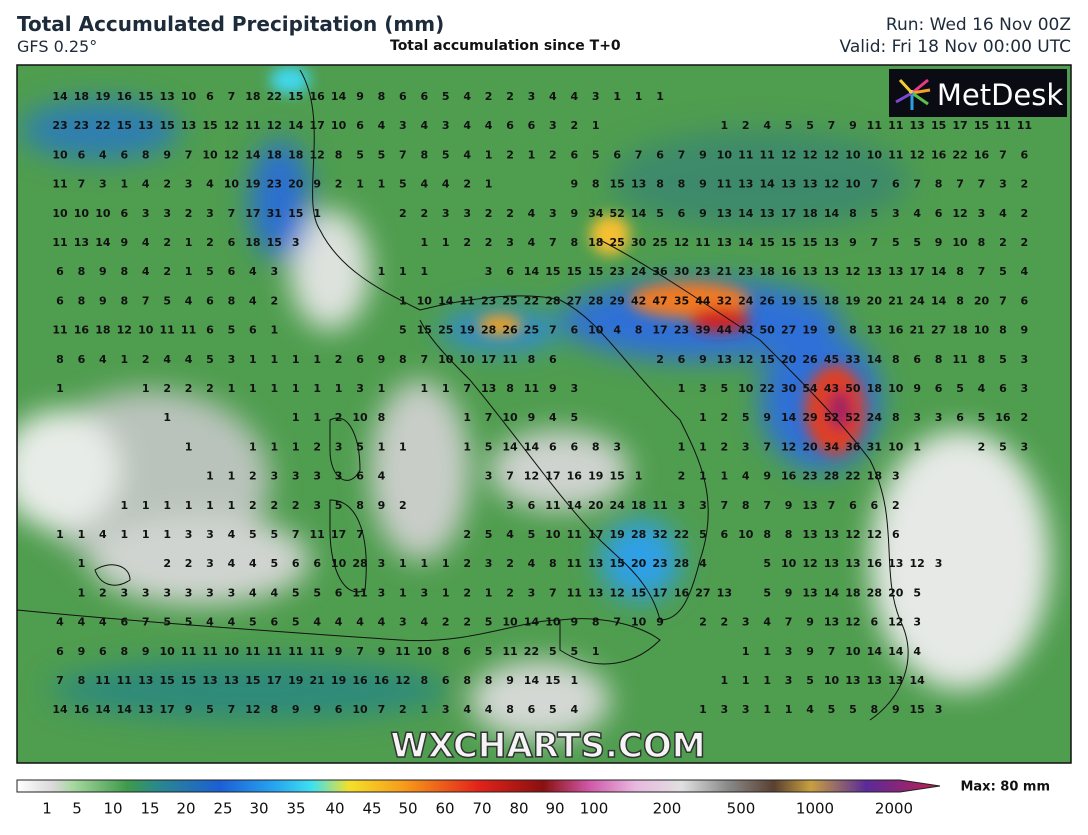 The width and height of the screenshot is (1088, 835). What do you see at coordinates (639, 271) in the screenshot?
I see `precip-value: 24` at bounding box center [639, 271].